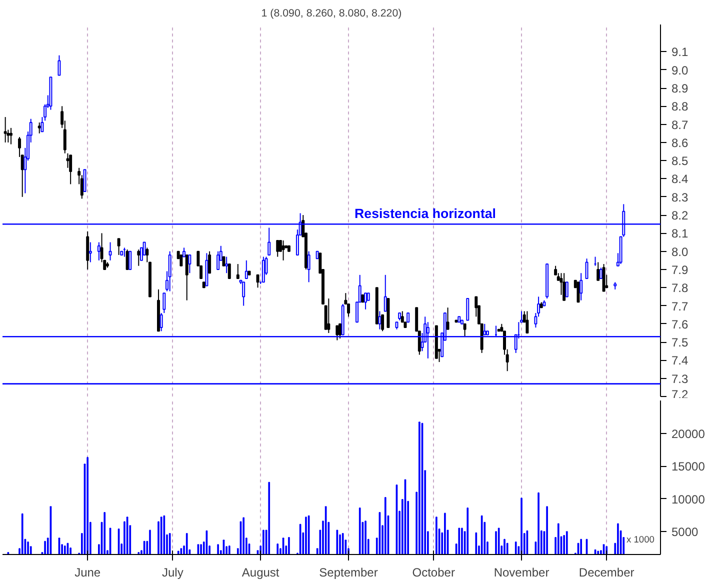  Describe the element at coordinates (680, 379) in the screenshot. I see `y-tick-label: 7.3` at that location.